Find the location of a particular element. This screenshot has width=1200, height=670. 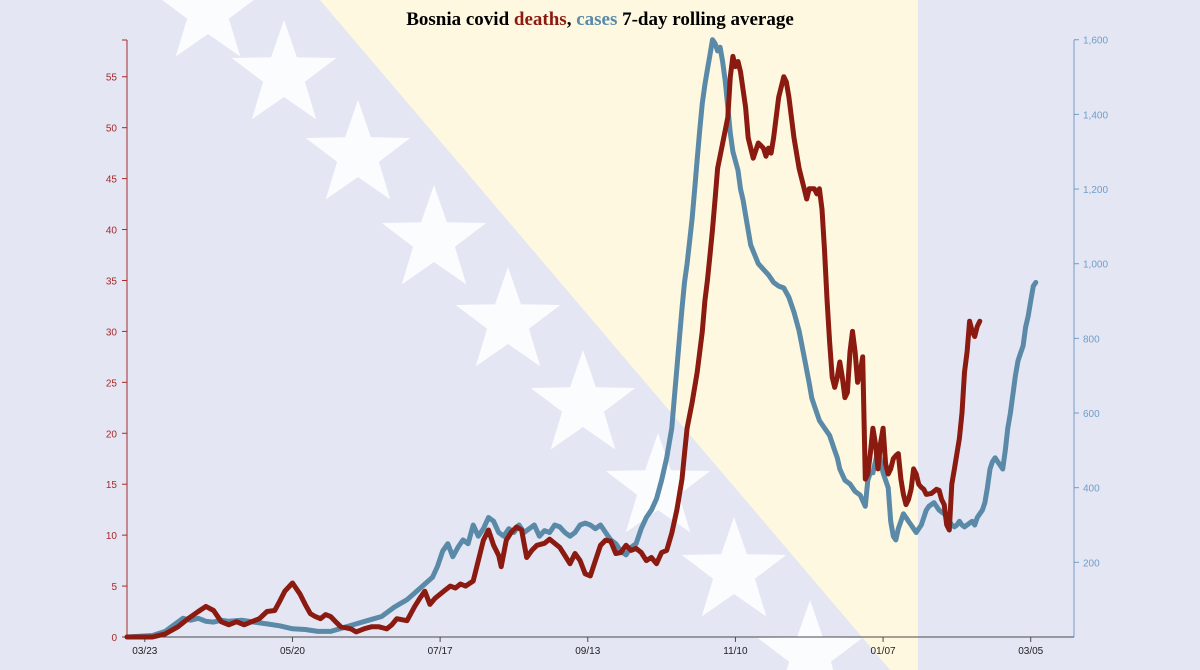

x-axis-tick-label: 07/17 is located at coordinates (440, 651).